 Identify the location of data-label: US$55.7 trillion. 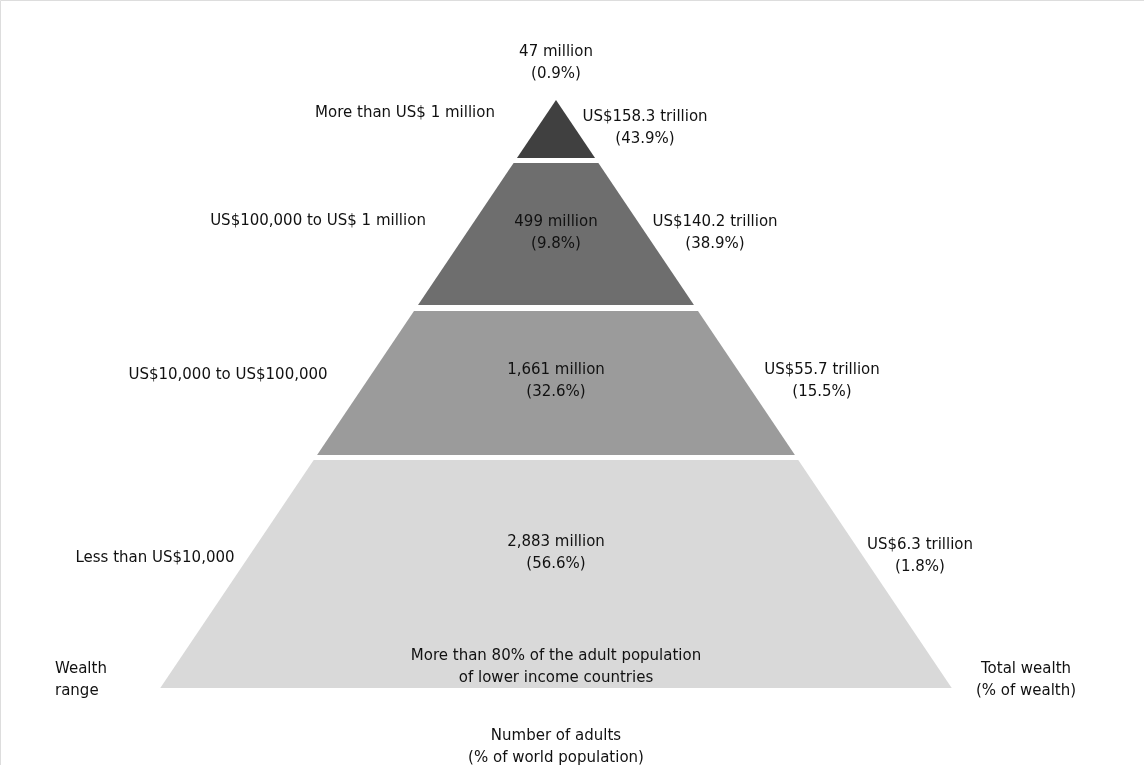
(822, 369).